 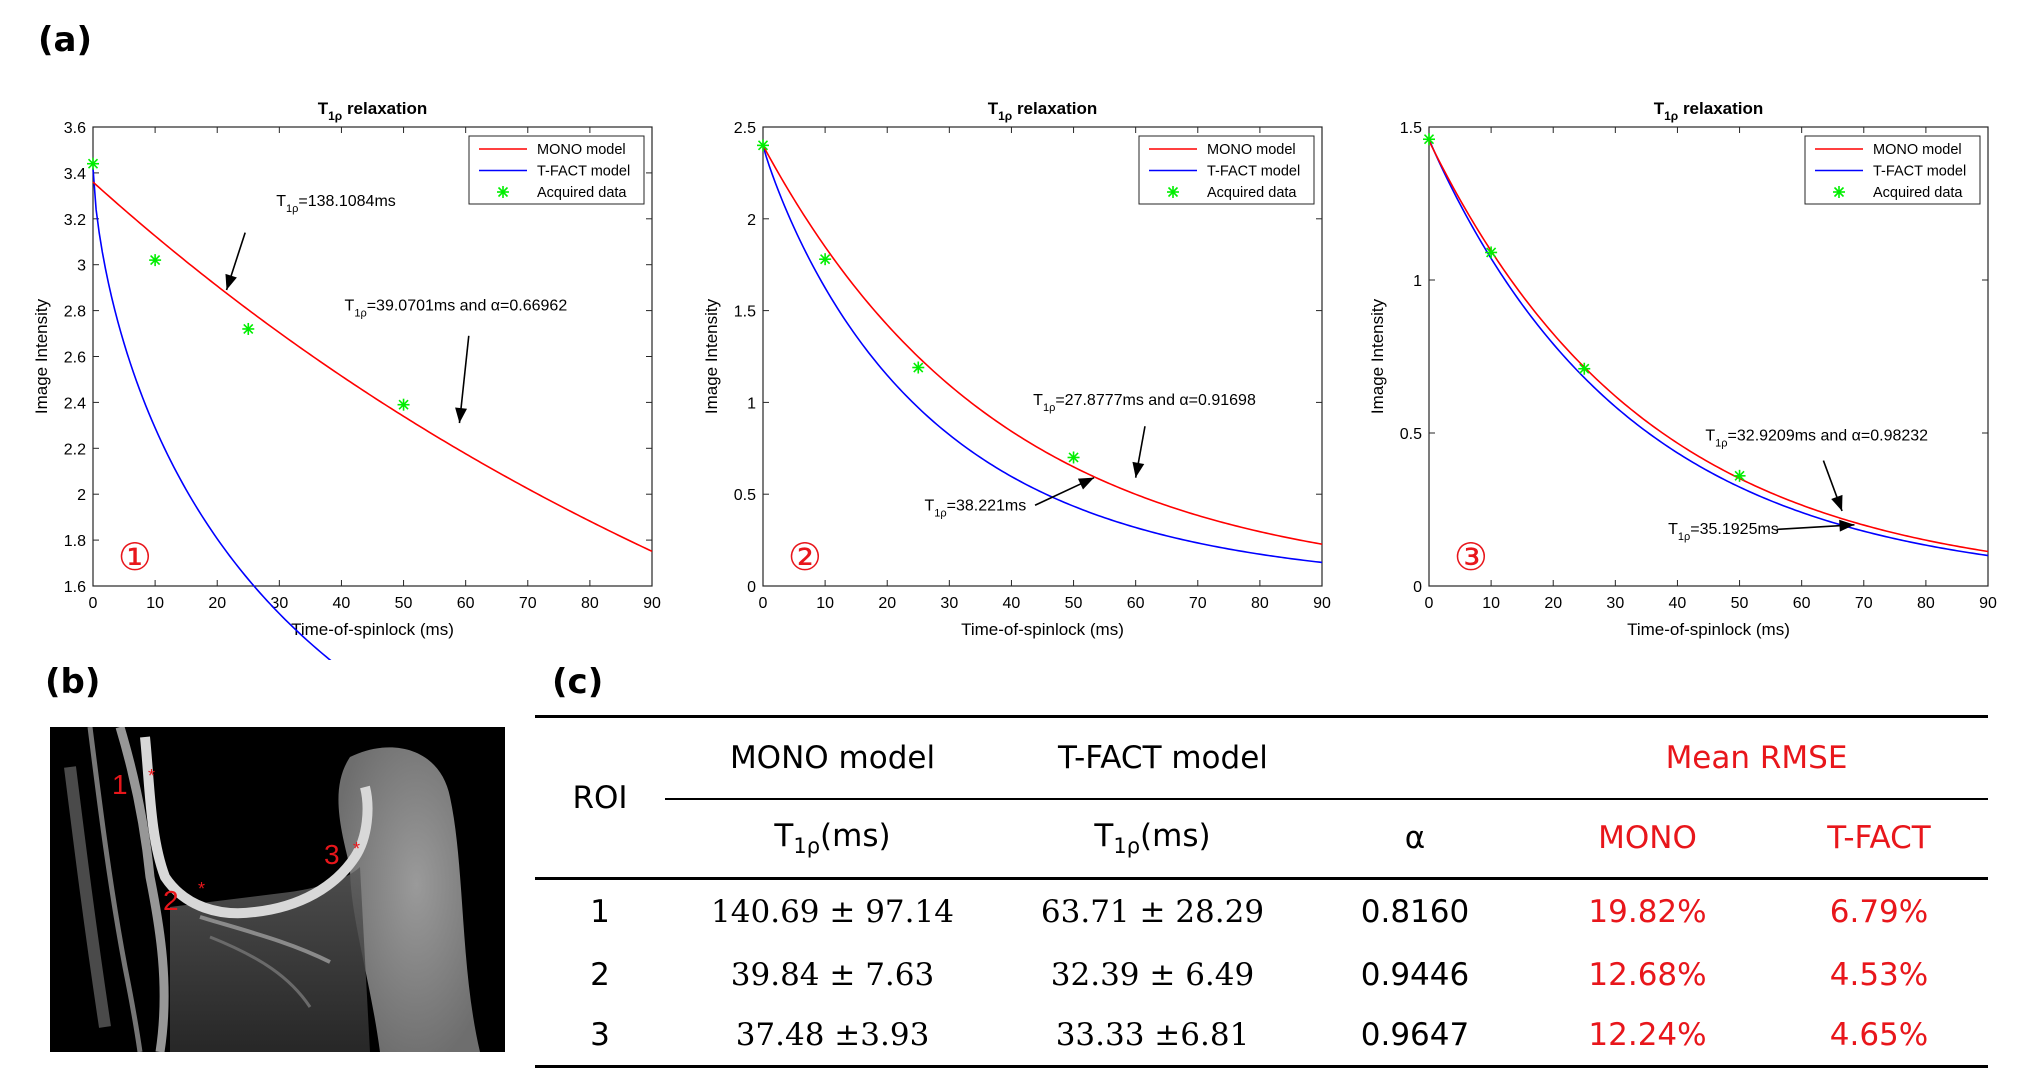 What do you see at coordinates (1152, 912) in the screenshot?
I see `tfact-t1rho-cell: 63.71 ± 28.29` at bounding box center [1152, 912].